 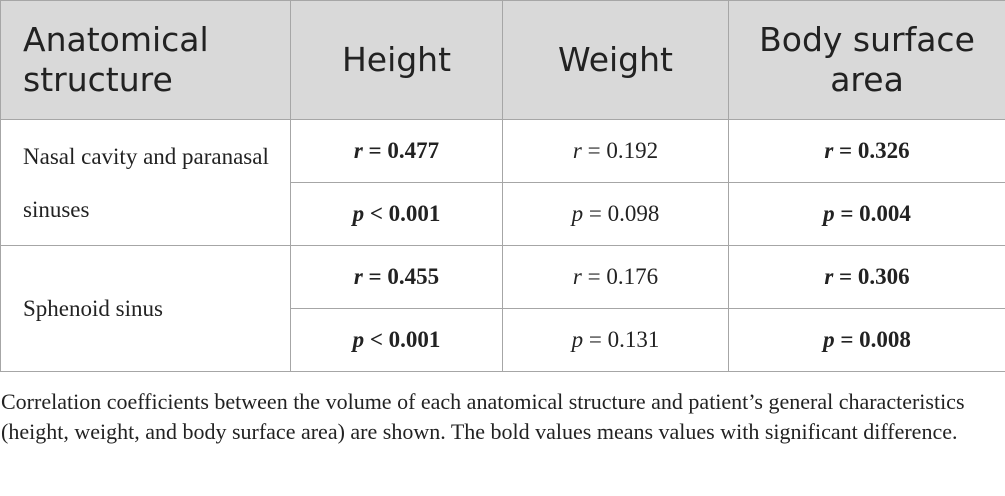 What do you see at coordinates (633, 339) in the screenshot?
I see `stat-value: 0.131` at bounding box center [633, 339].